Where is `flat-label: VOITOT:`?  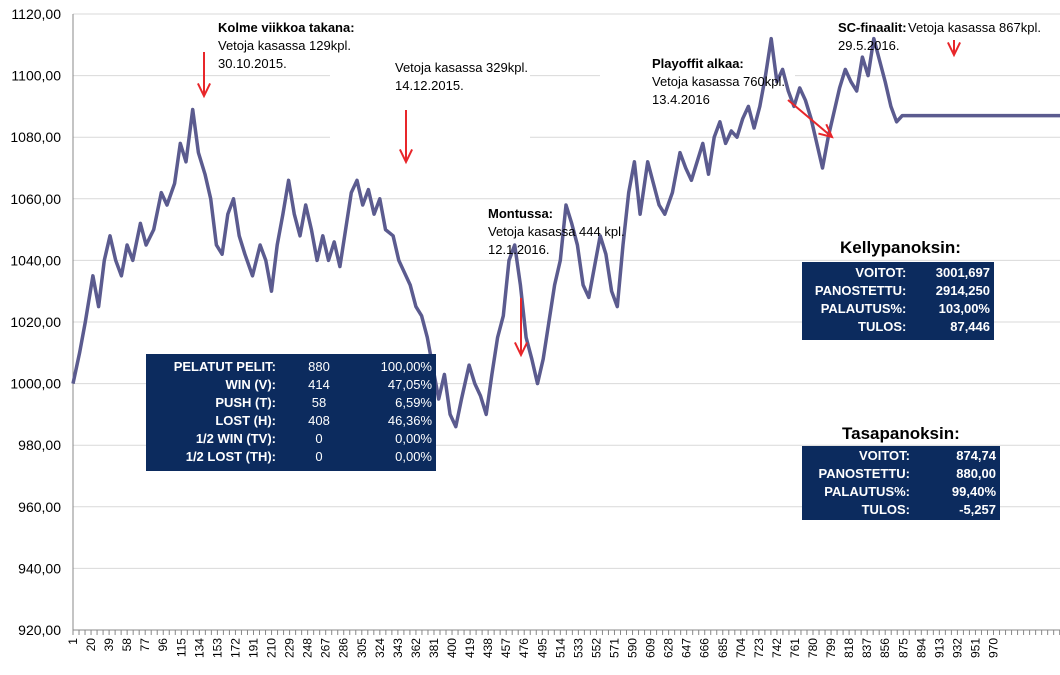
flat-label: VOITOT: is located at coordinates (884, 455).